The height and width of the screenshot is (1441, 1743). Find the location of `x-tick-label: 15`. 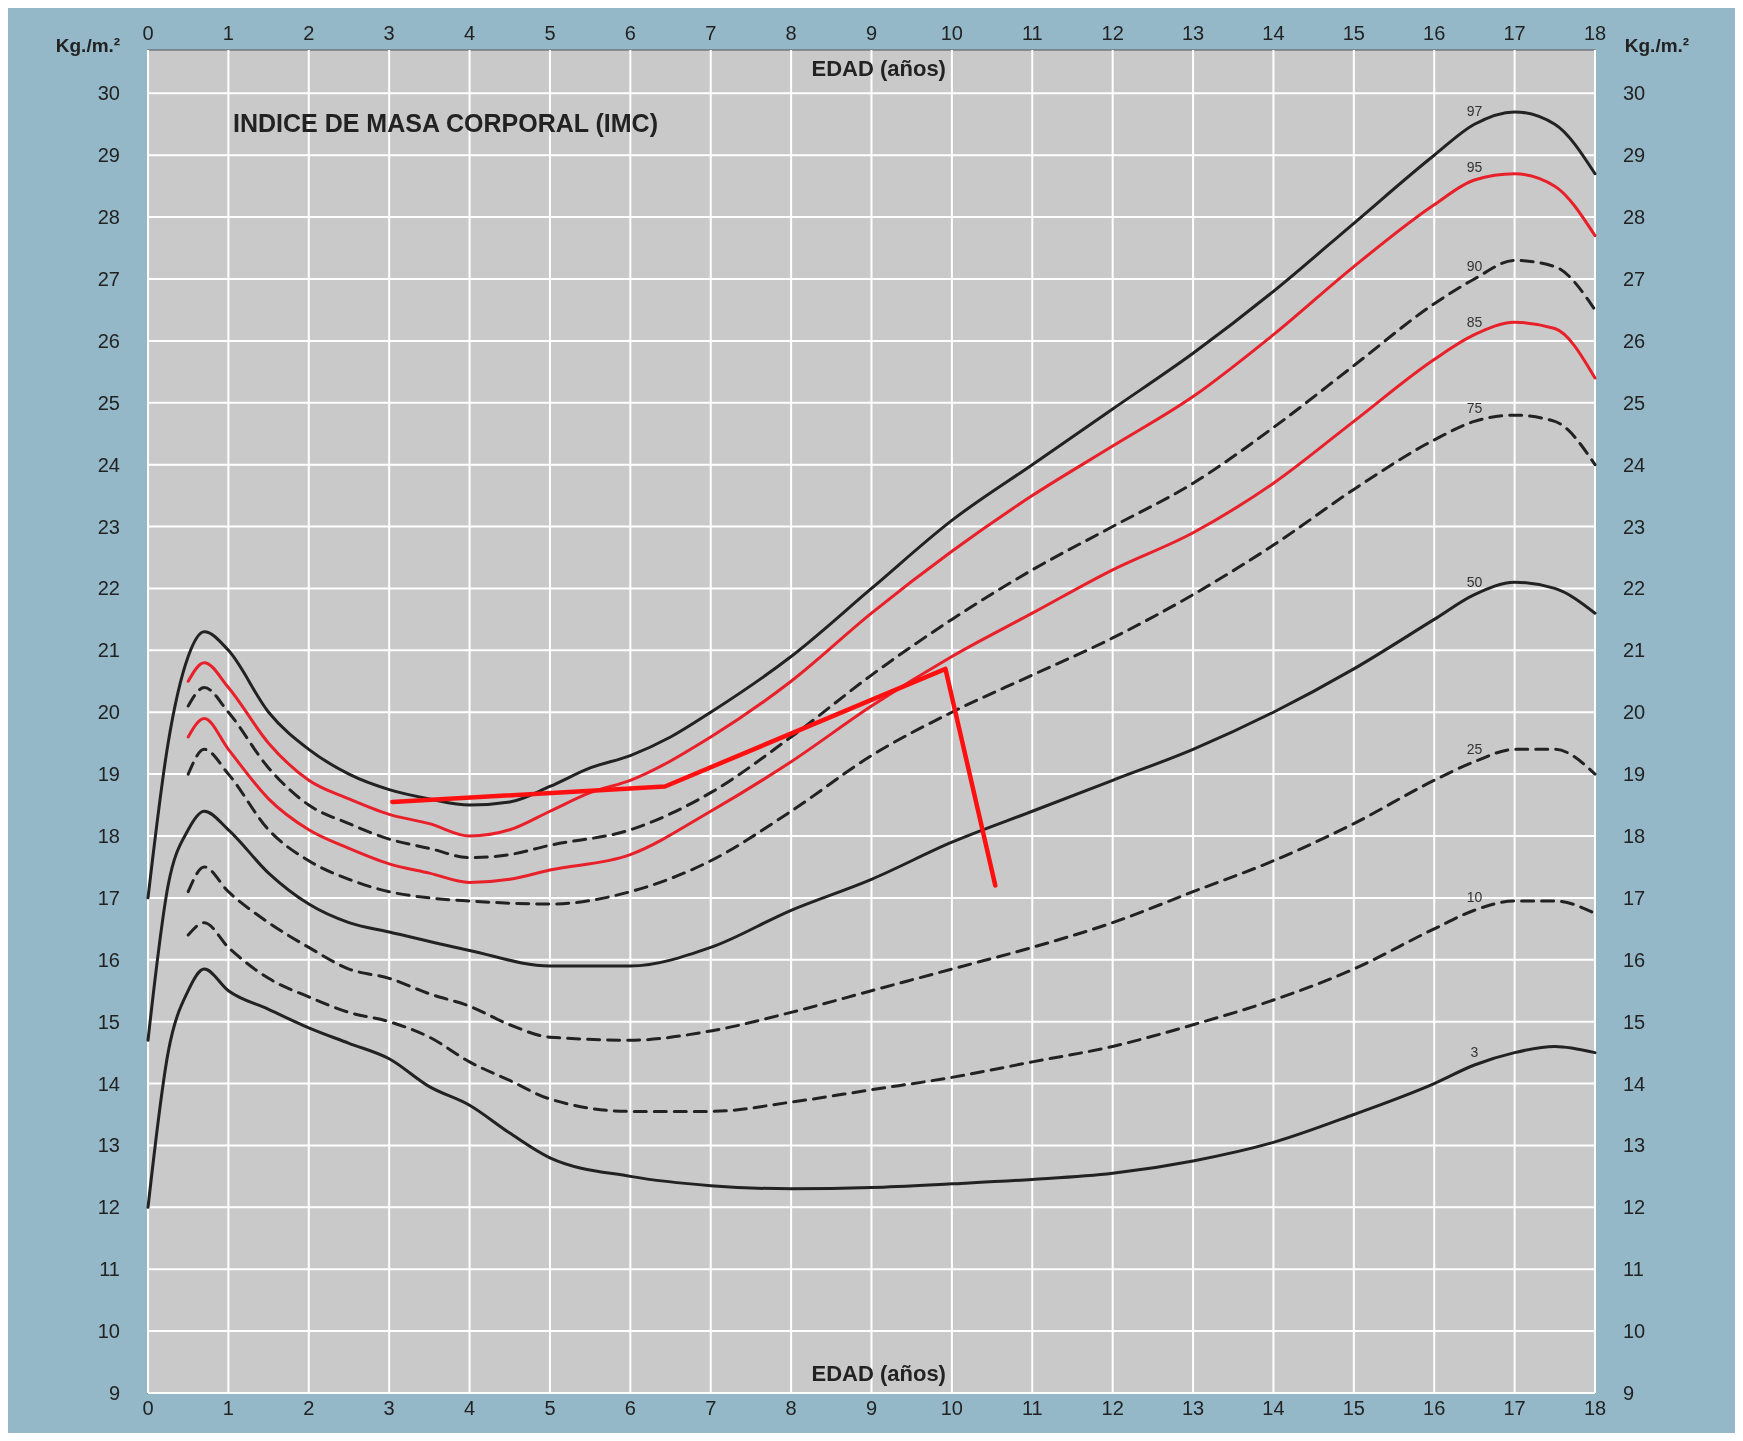

x-tick-label: 15 is located at coordinates (1353, 1408).